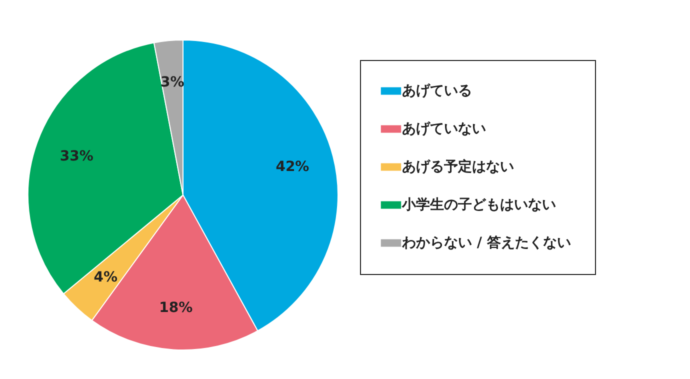 Image resolution: width=690 pixels, height=379 pixels. Describe the element at coordinates (444, 129) in the screenshot. I see `legend-label: あげていない` at that location.